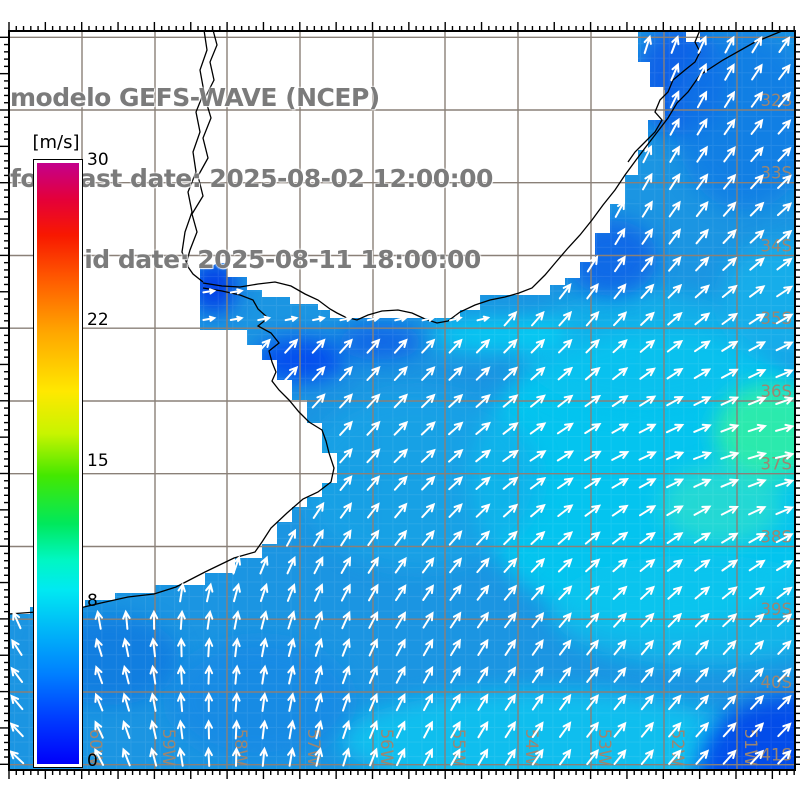 The image size is (800, 800). What do you see at coordinates (251, 178) in the screenshot?
I see `forecast-date: forecast date: 2025-08-02 12:00:00` at bounding box center [251, 178].